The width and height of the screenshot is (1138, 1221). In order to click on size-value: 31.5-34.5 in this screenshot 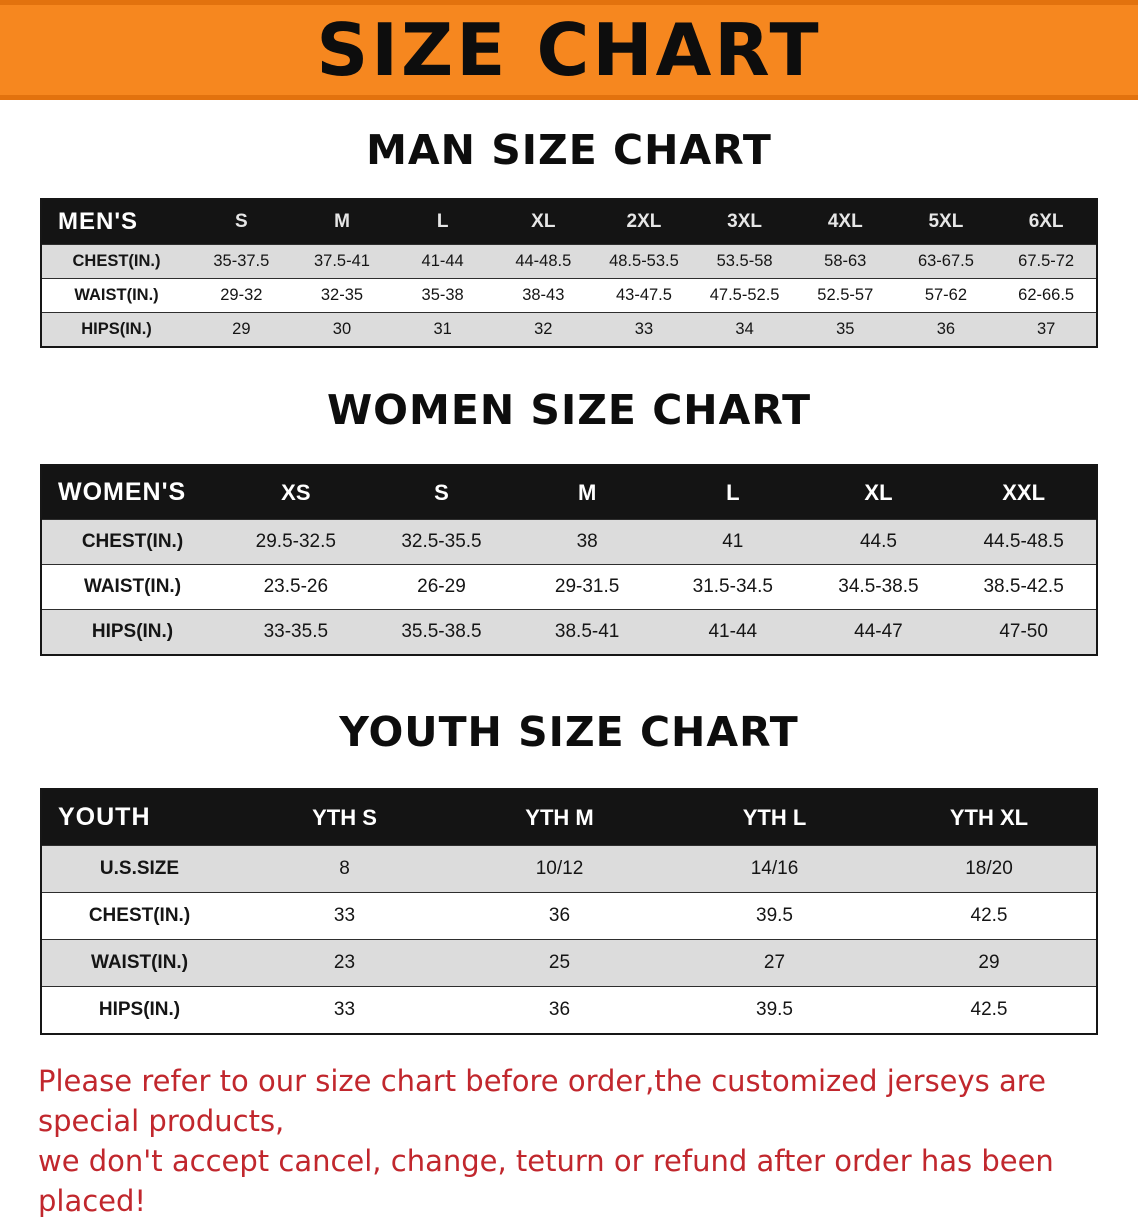, I will do `click(732, 587)`.